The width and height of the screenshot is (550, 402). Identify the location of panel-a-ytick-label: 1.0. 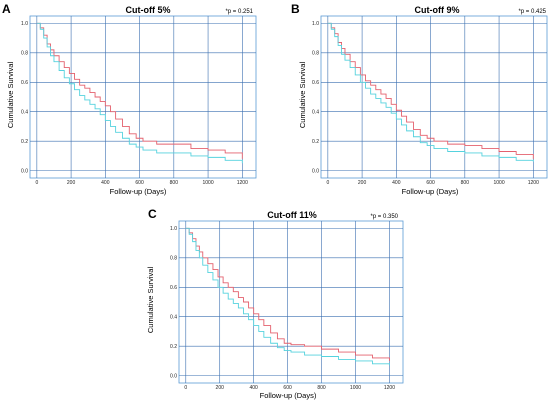
(24, 24).